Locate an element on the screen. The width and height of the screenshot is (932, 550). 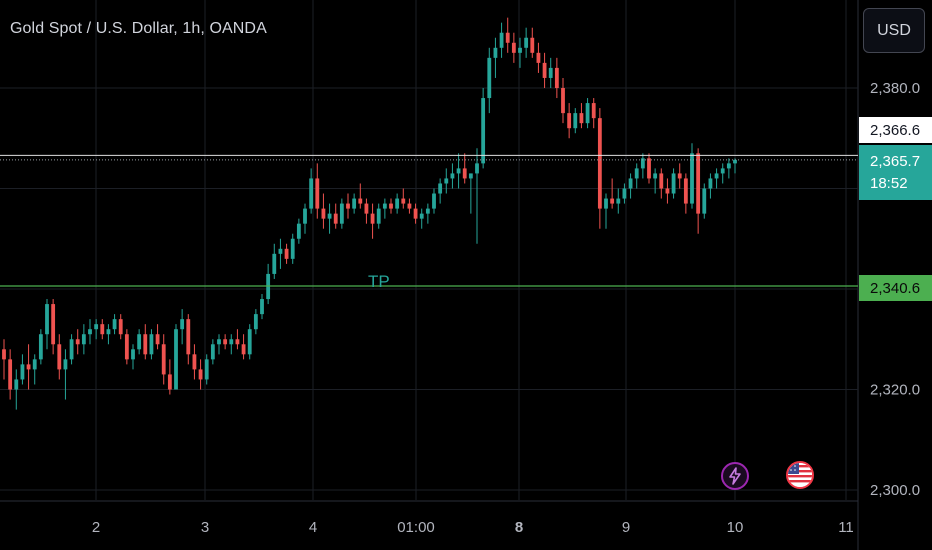
currency-button: USD is located at coordinates (894, 30).